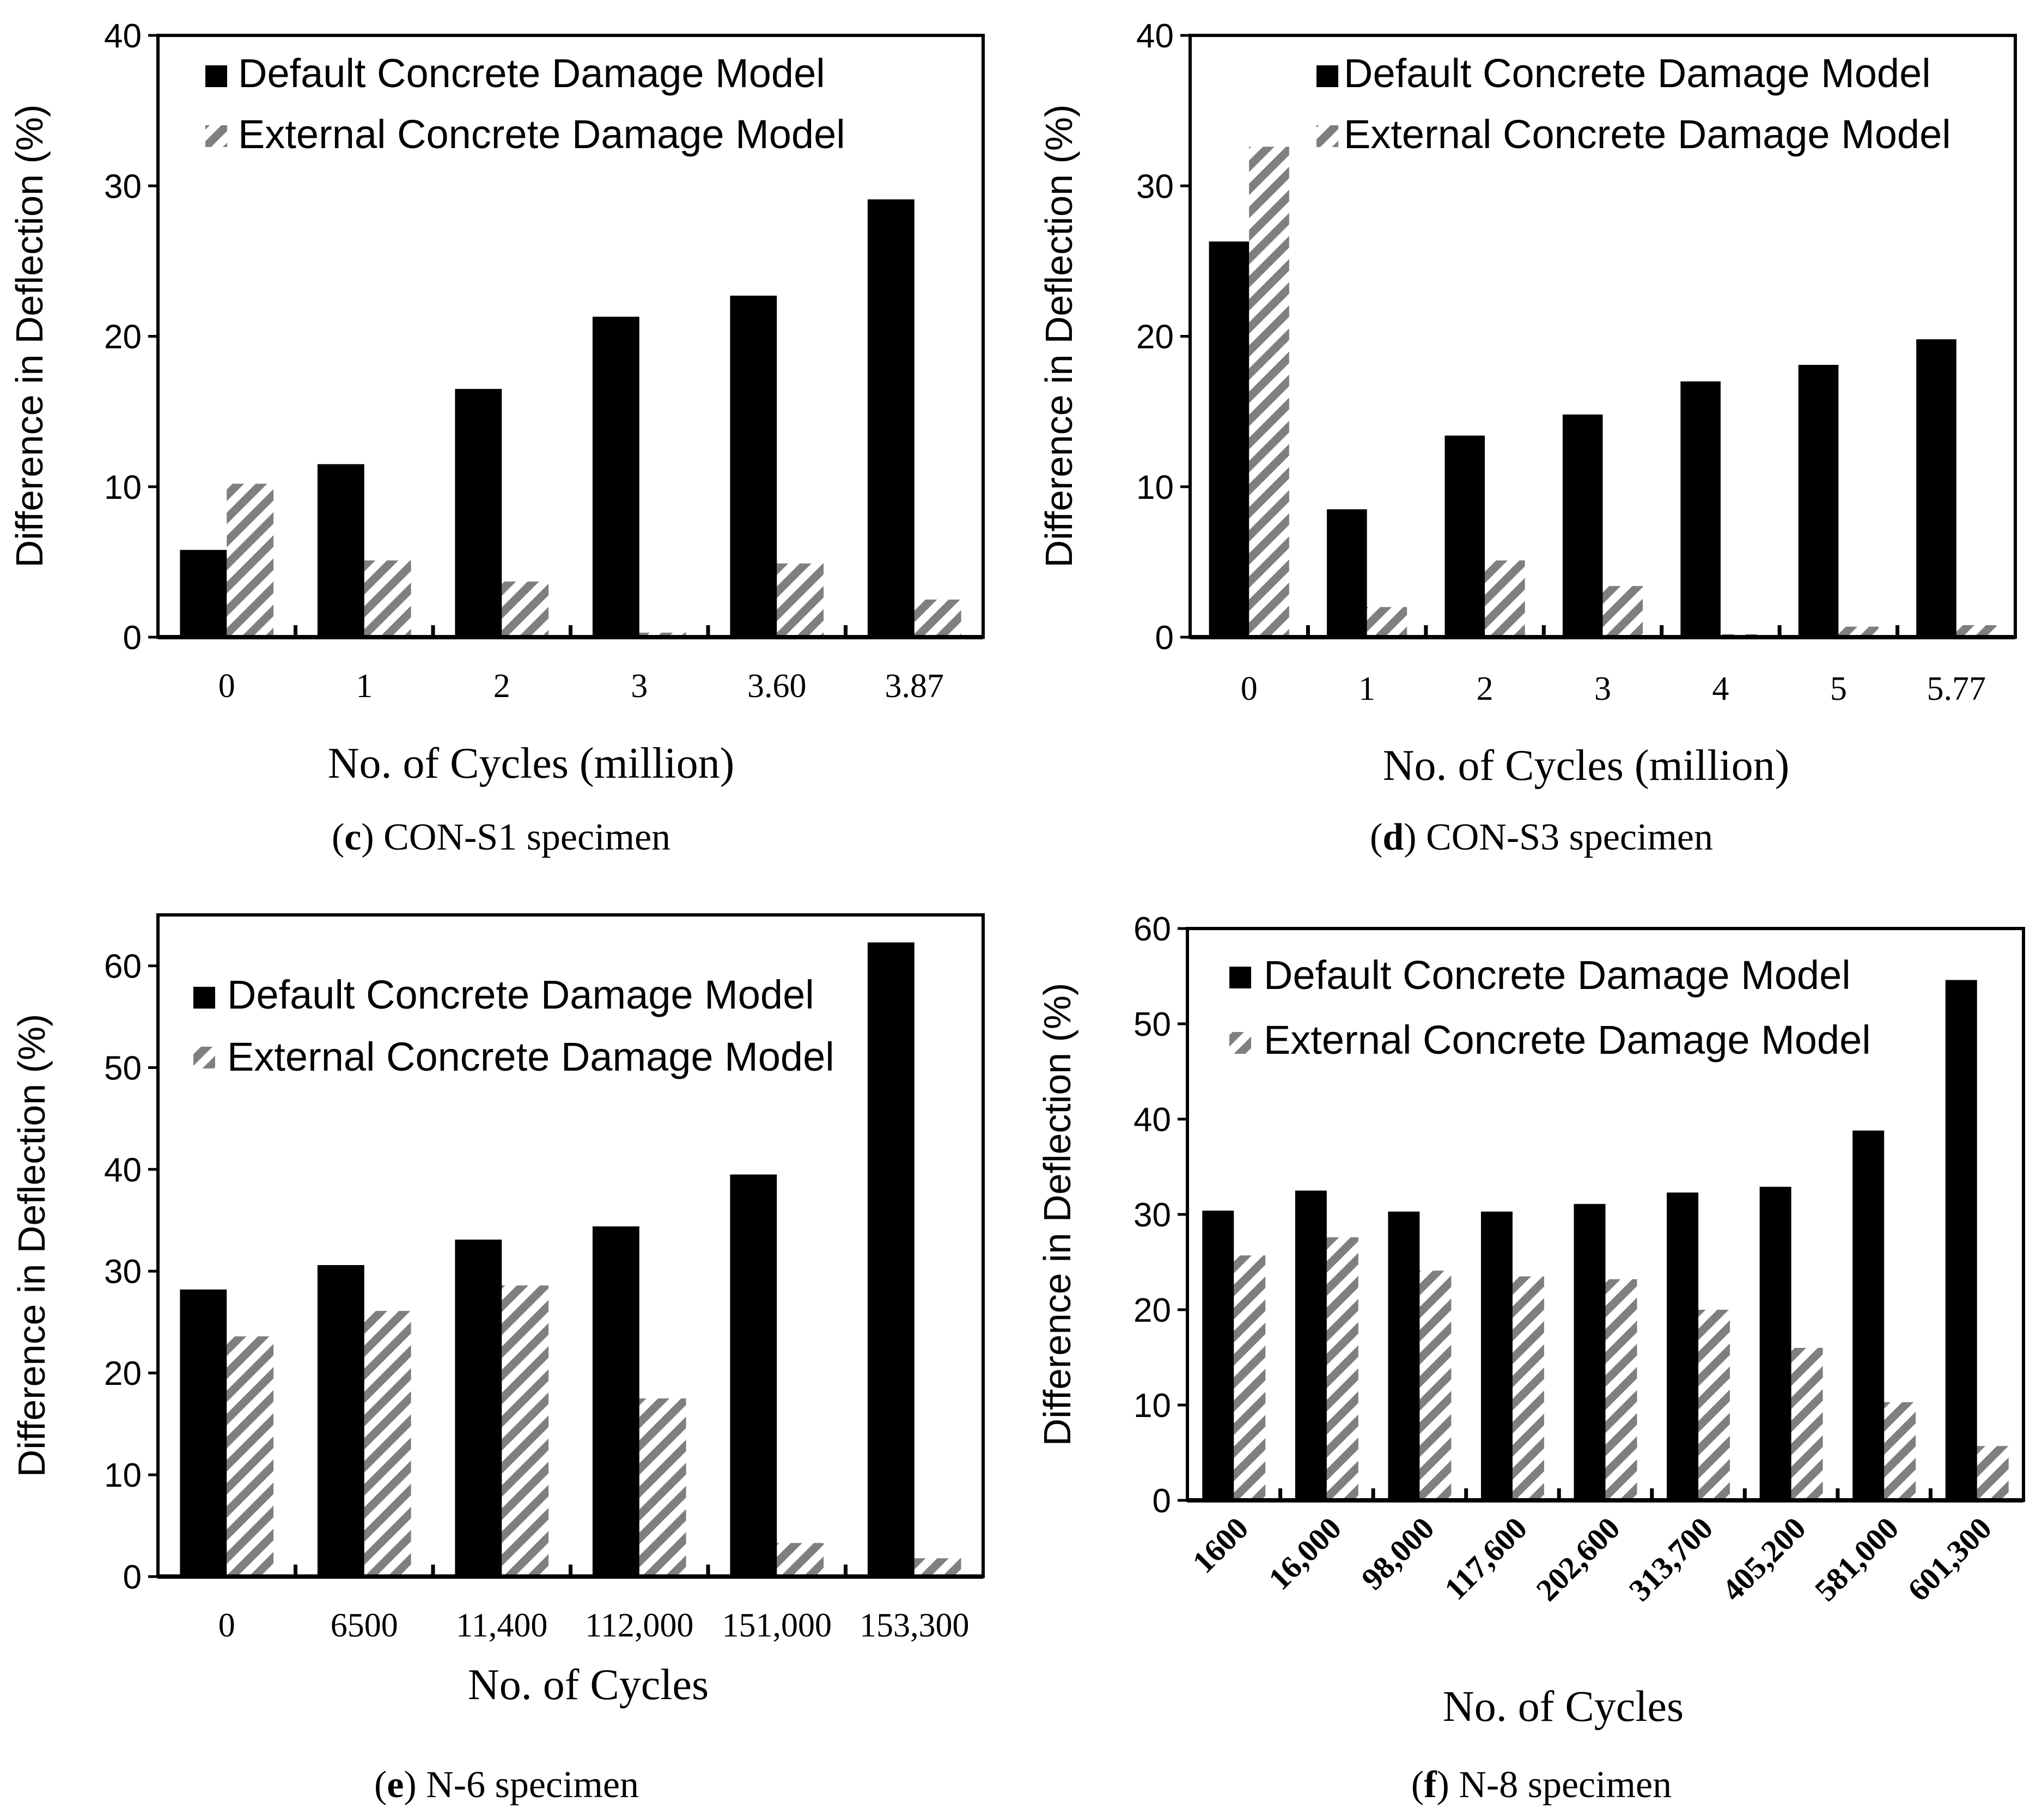 The height and width of the screenshot is (1820, 2042). What do you see at coordinates (594, 1604) in the screenshot?
I see `x-ticks: 0 6500 11,400 112,000 151,000 153,300` at bounding box center [594, 1604].